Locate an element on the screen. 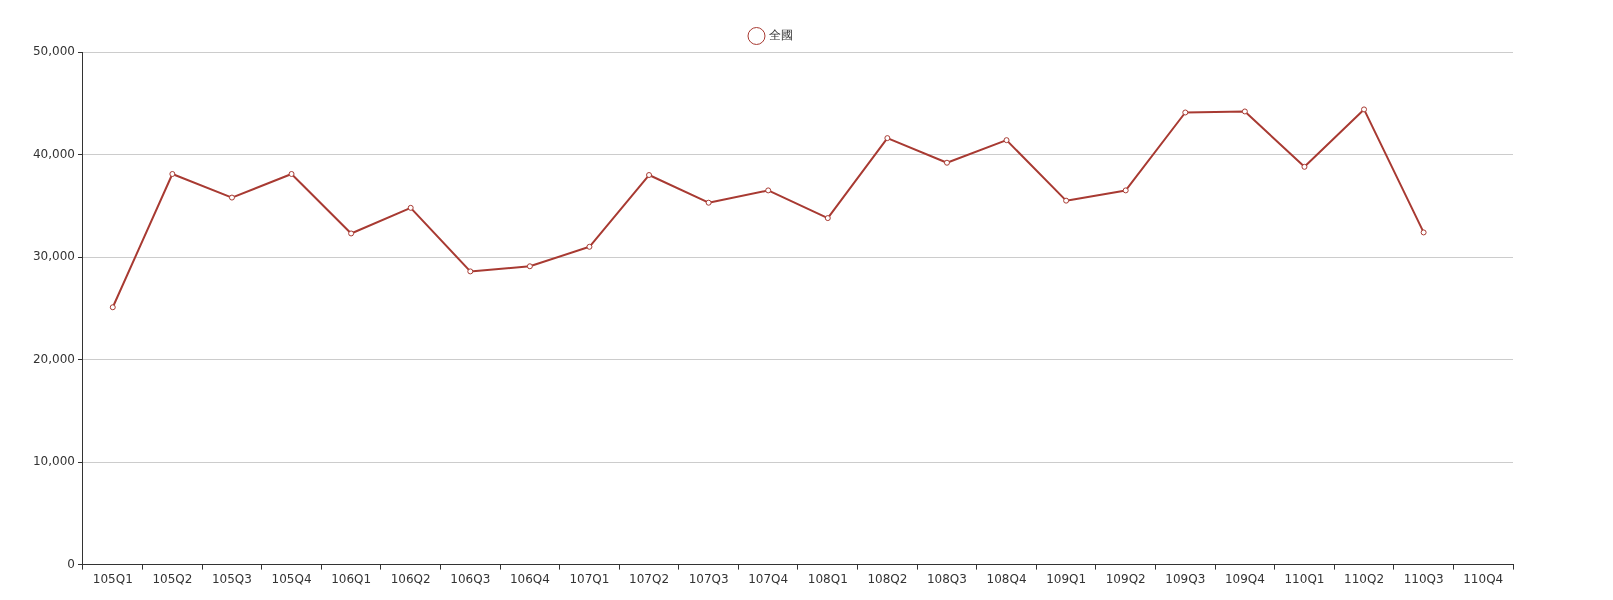 This screenshot has height=600, width=1613. x-tick-label: 107Q4 is located at coordinates (768, 578).